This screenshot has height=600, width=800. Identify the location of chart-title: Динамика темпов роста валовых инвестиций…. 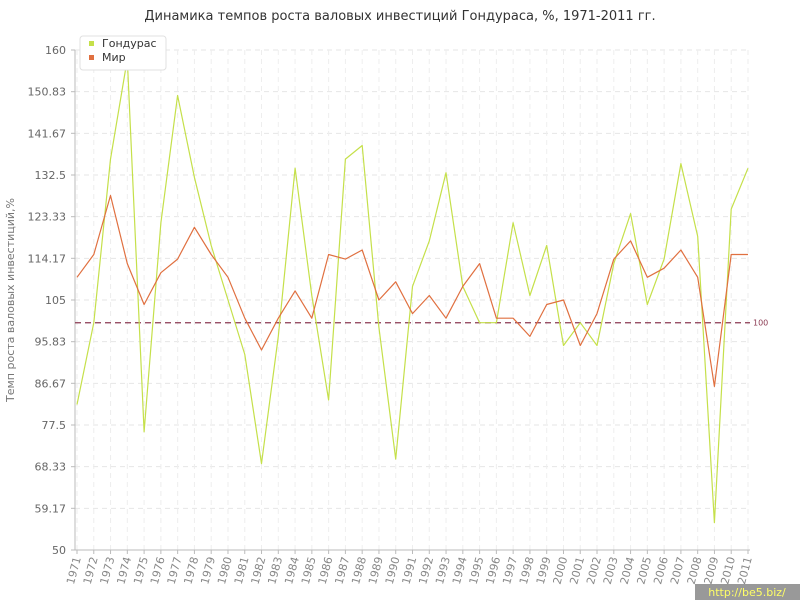
(400, 16).